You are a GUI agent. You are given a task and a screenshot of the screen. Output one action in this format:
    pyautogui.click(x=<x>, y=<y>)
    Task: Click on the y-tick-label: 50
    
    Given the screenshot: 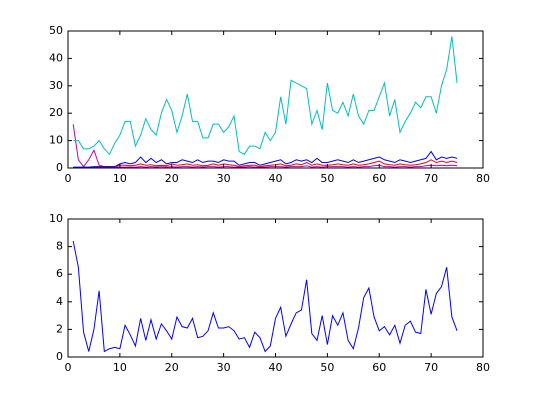 What is the action you would take?
    pyautogui.click(x=56, y=30)
    